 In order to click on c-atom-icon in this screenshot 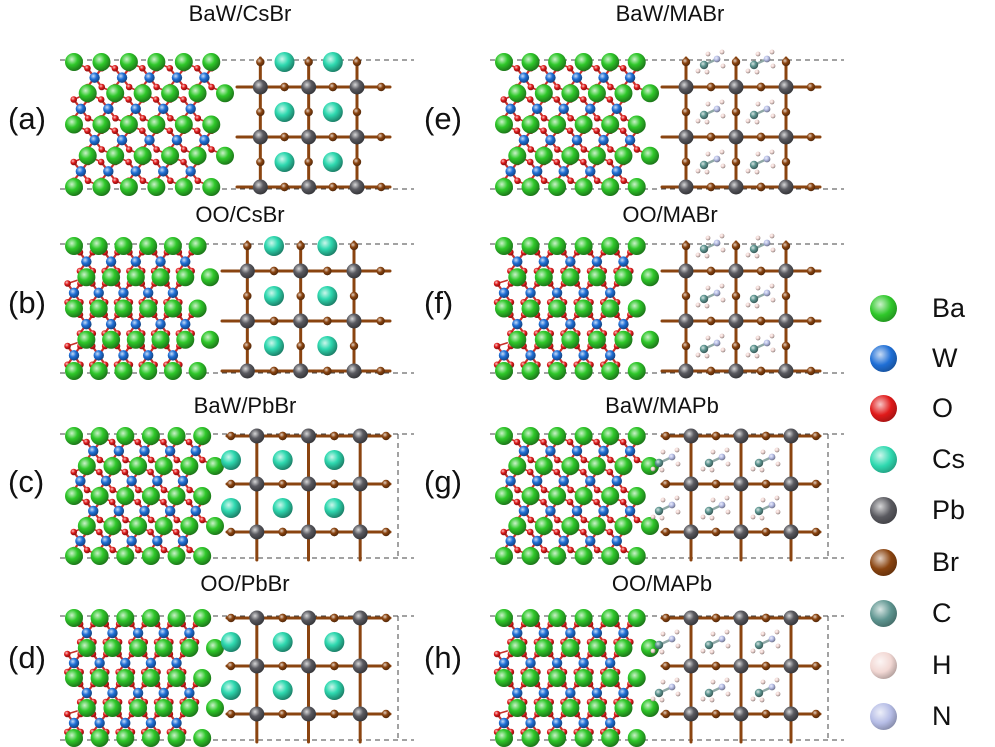, I will do `click(883, 613)`.